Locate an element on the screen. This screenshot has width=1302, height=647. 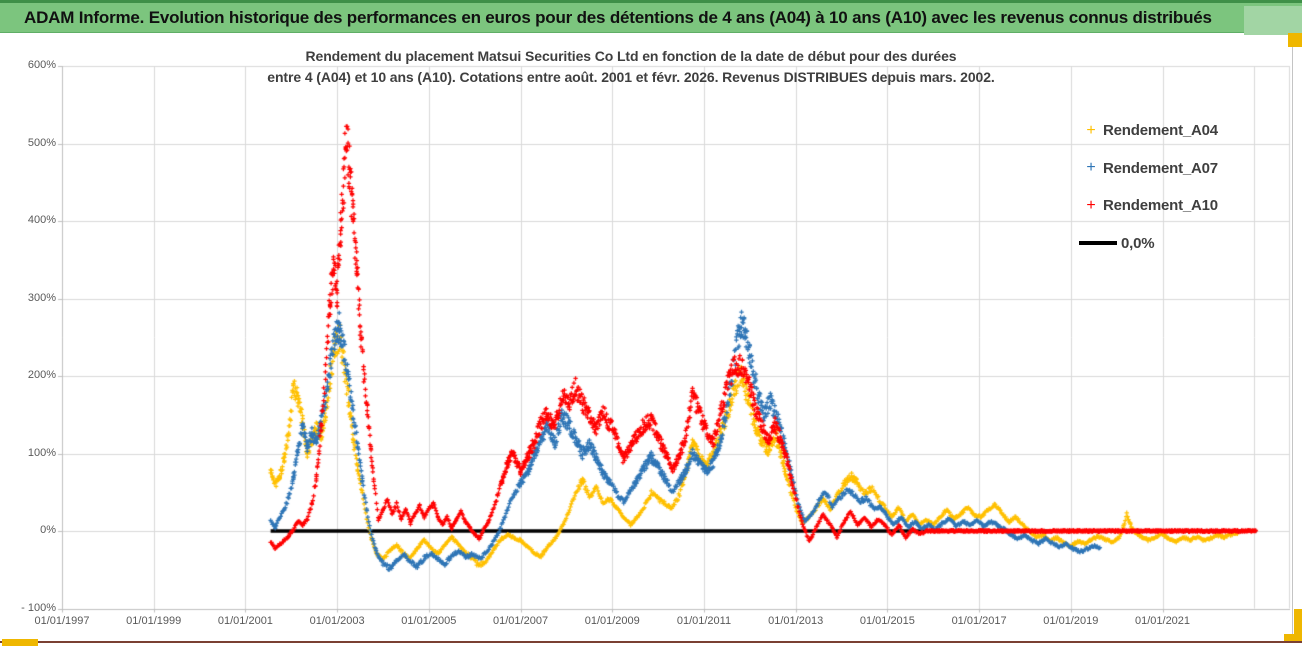
legend-label: Rendement_A04 is located at coordinates (1160, 131).